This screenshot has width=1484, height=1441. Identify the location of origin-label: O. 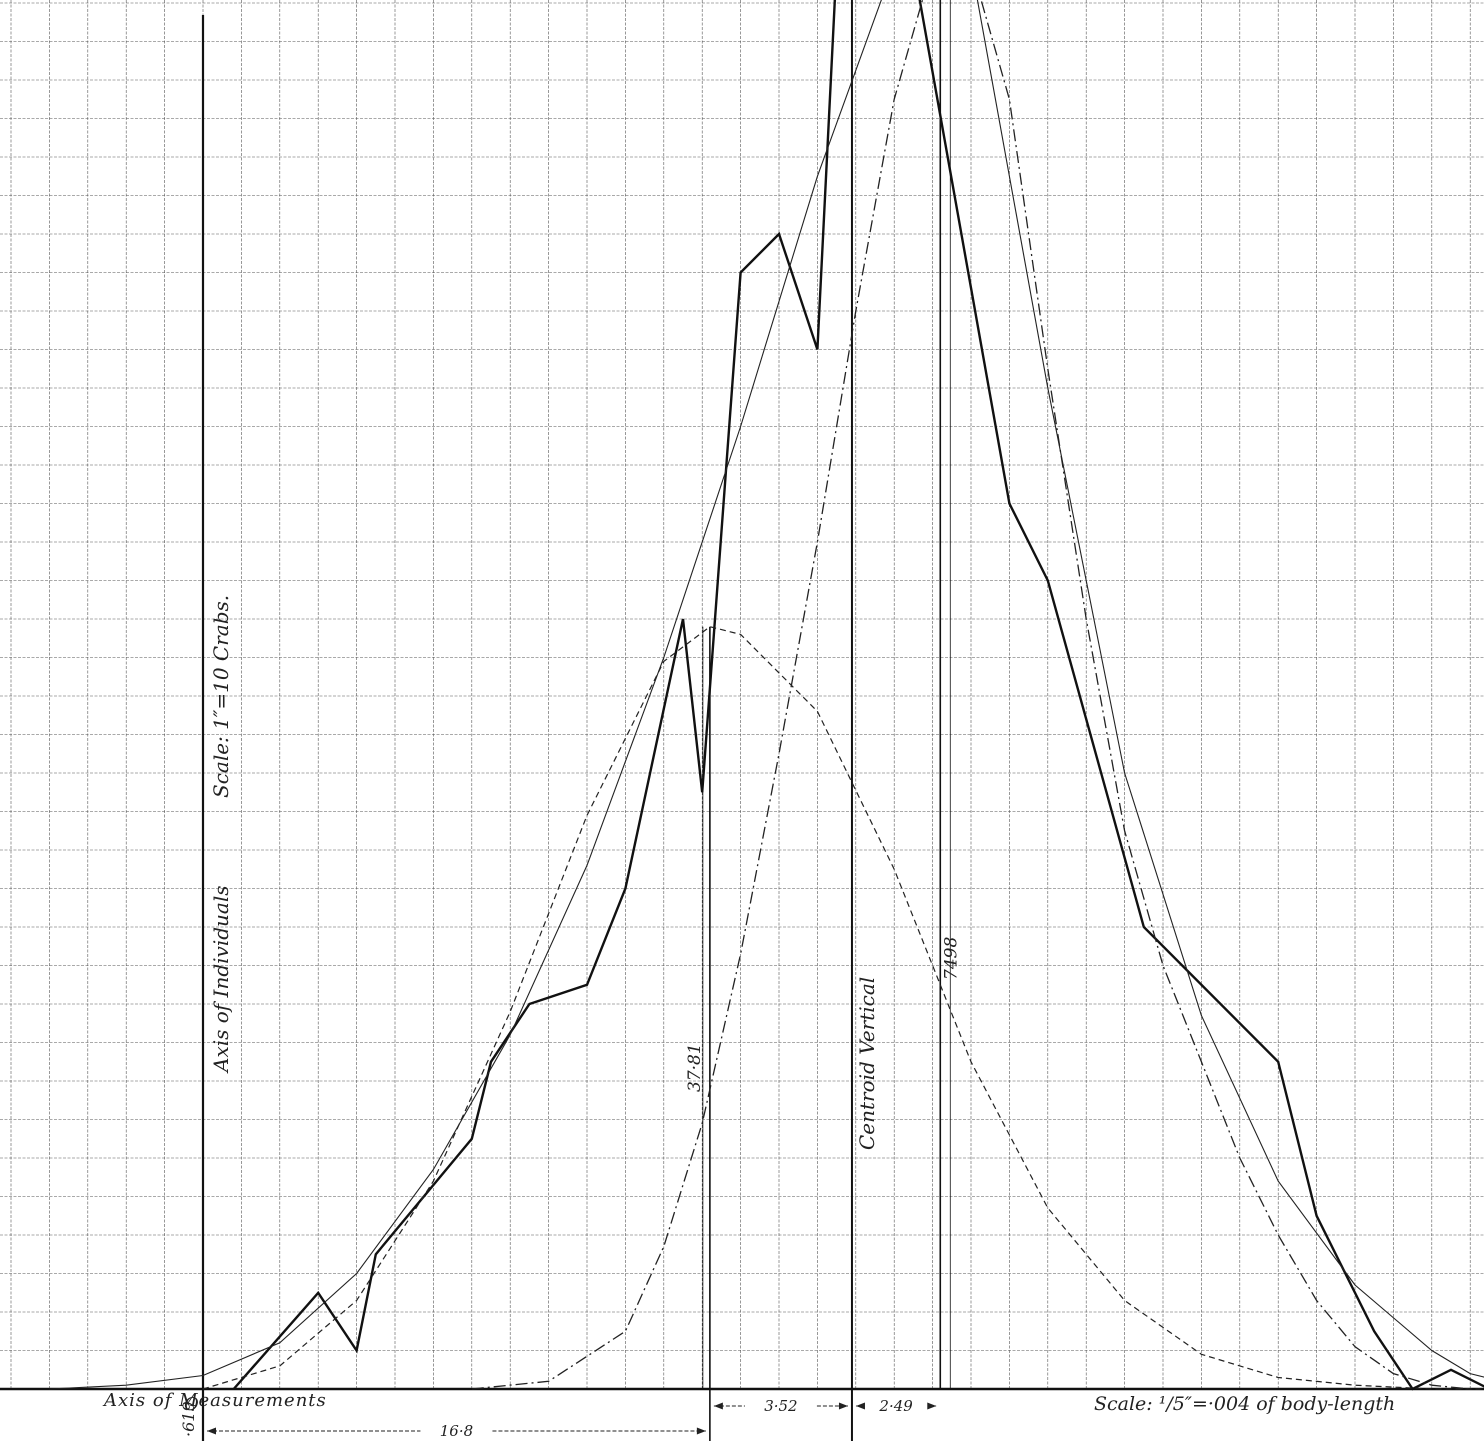
(191, 1404).